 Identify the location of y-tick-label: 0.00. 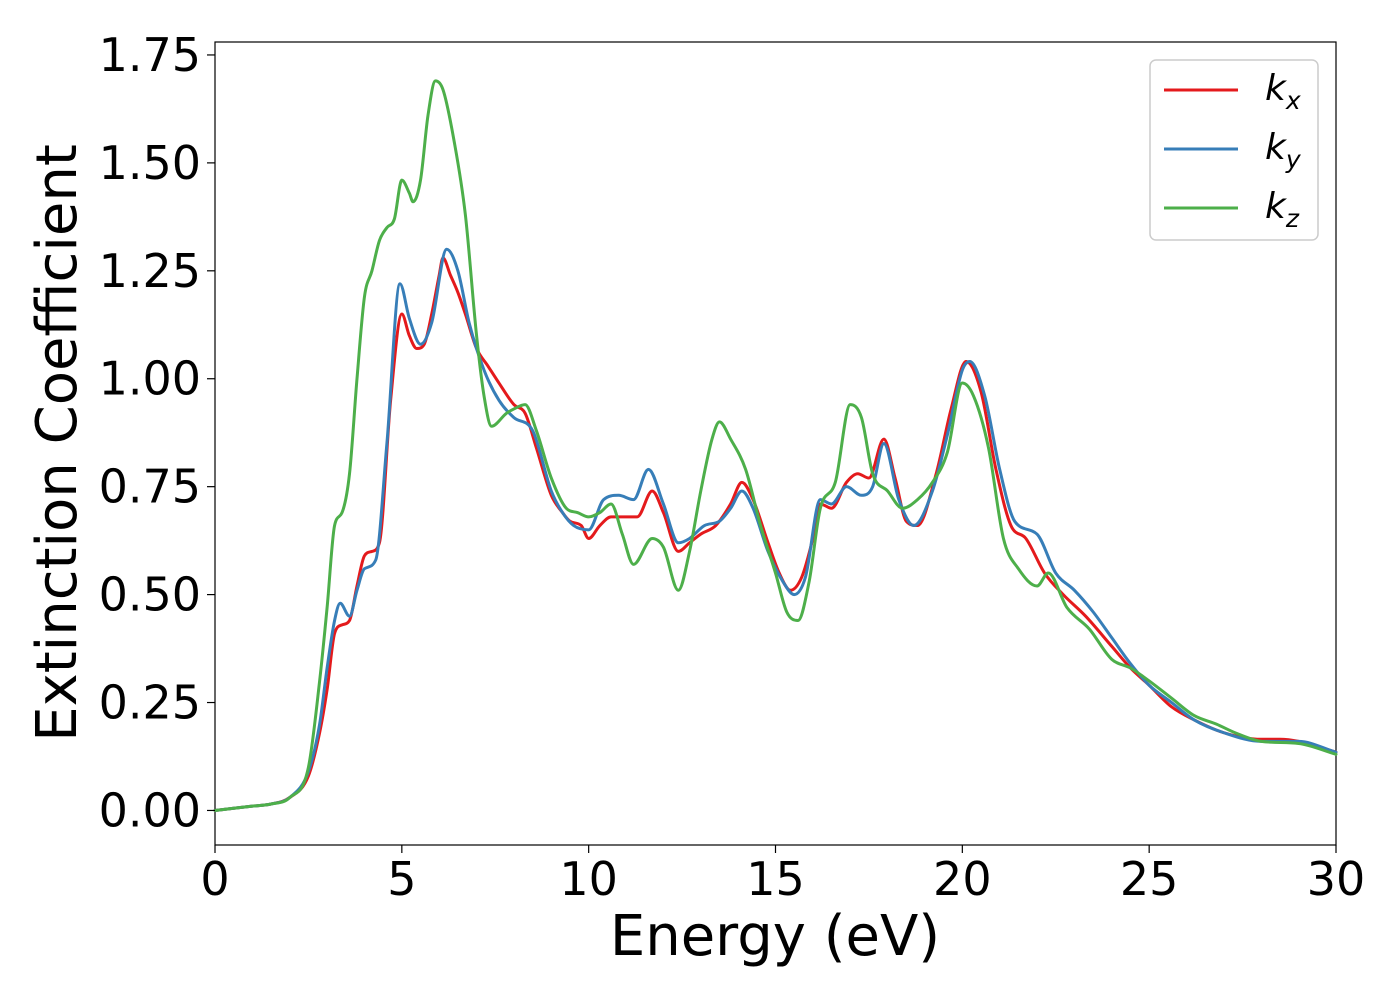
(150, 810).